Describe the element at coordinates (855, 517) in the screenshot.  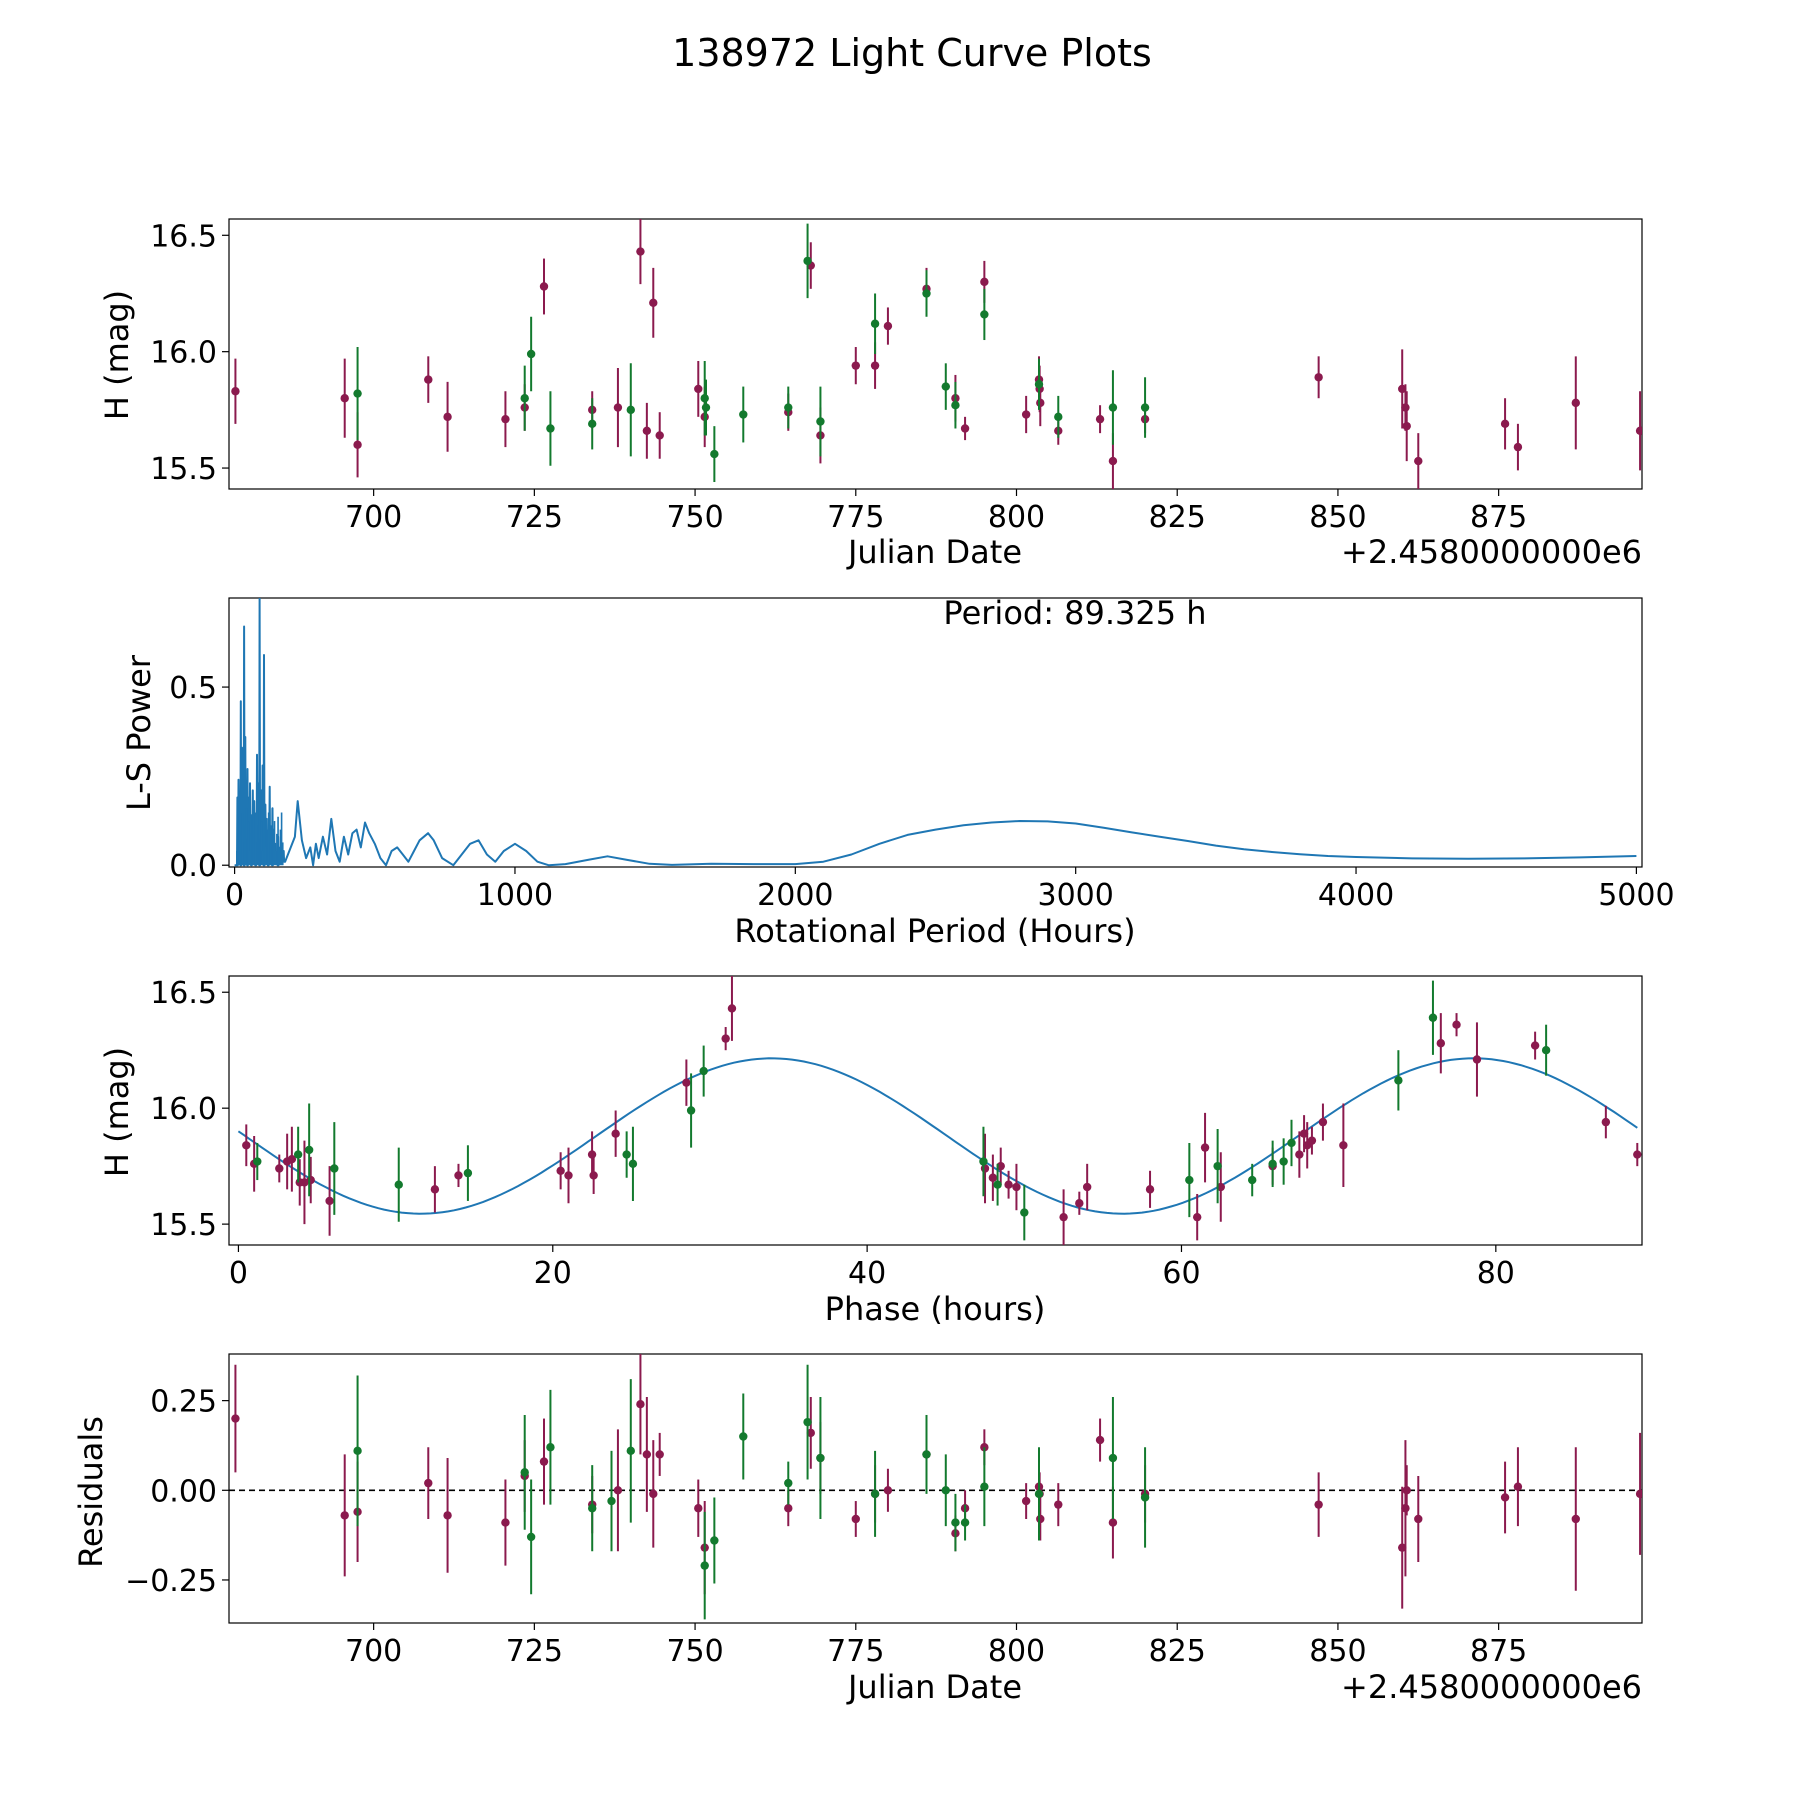
I see `lightcurve-xtick-label: 775` at that location.